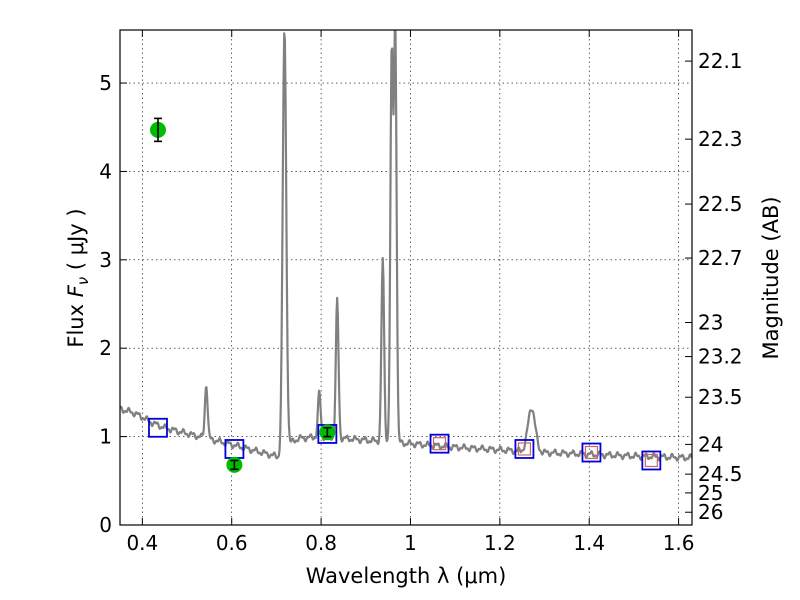 The image size is (800, 600). What do you see at coordinates (142, 543) in the screenshot?
I see `x-tick-label: 0.4` at bounding box center [142, 543].